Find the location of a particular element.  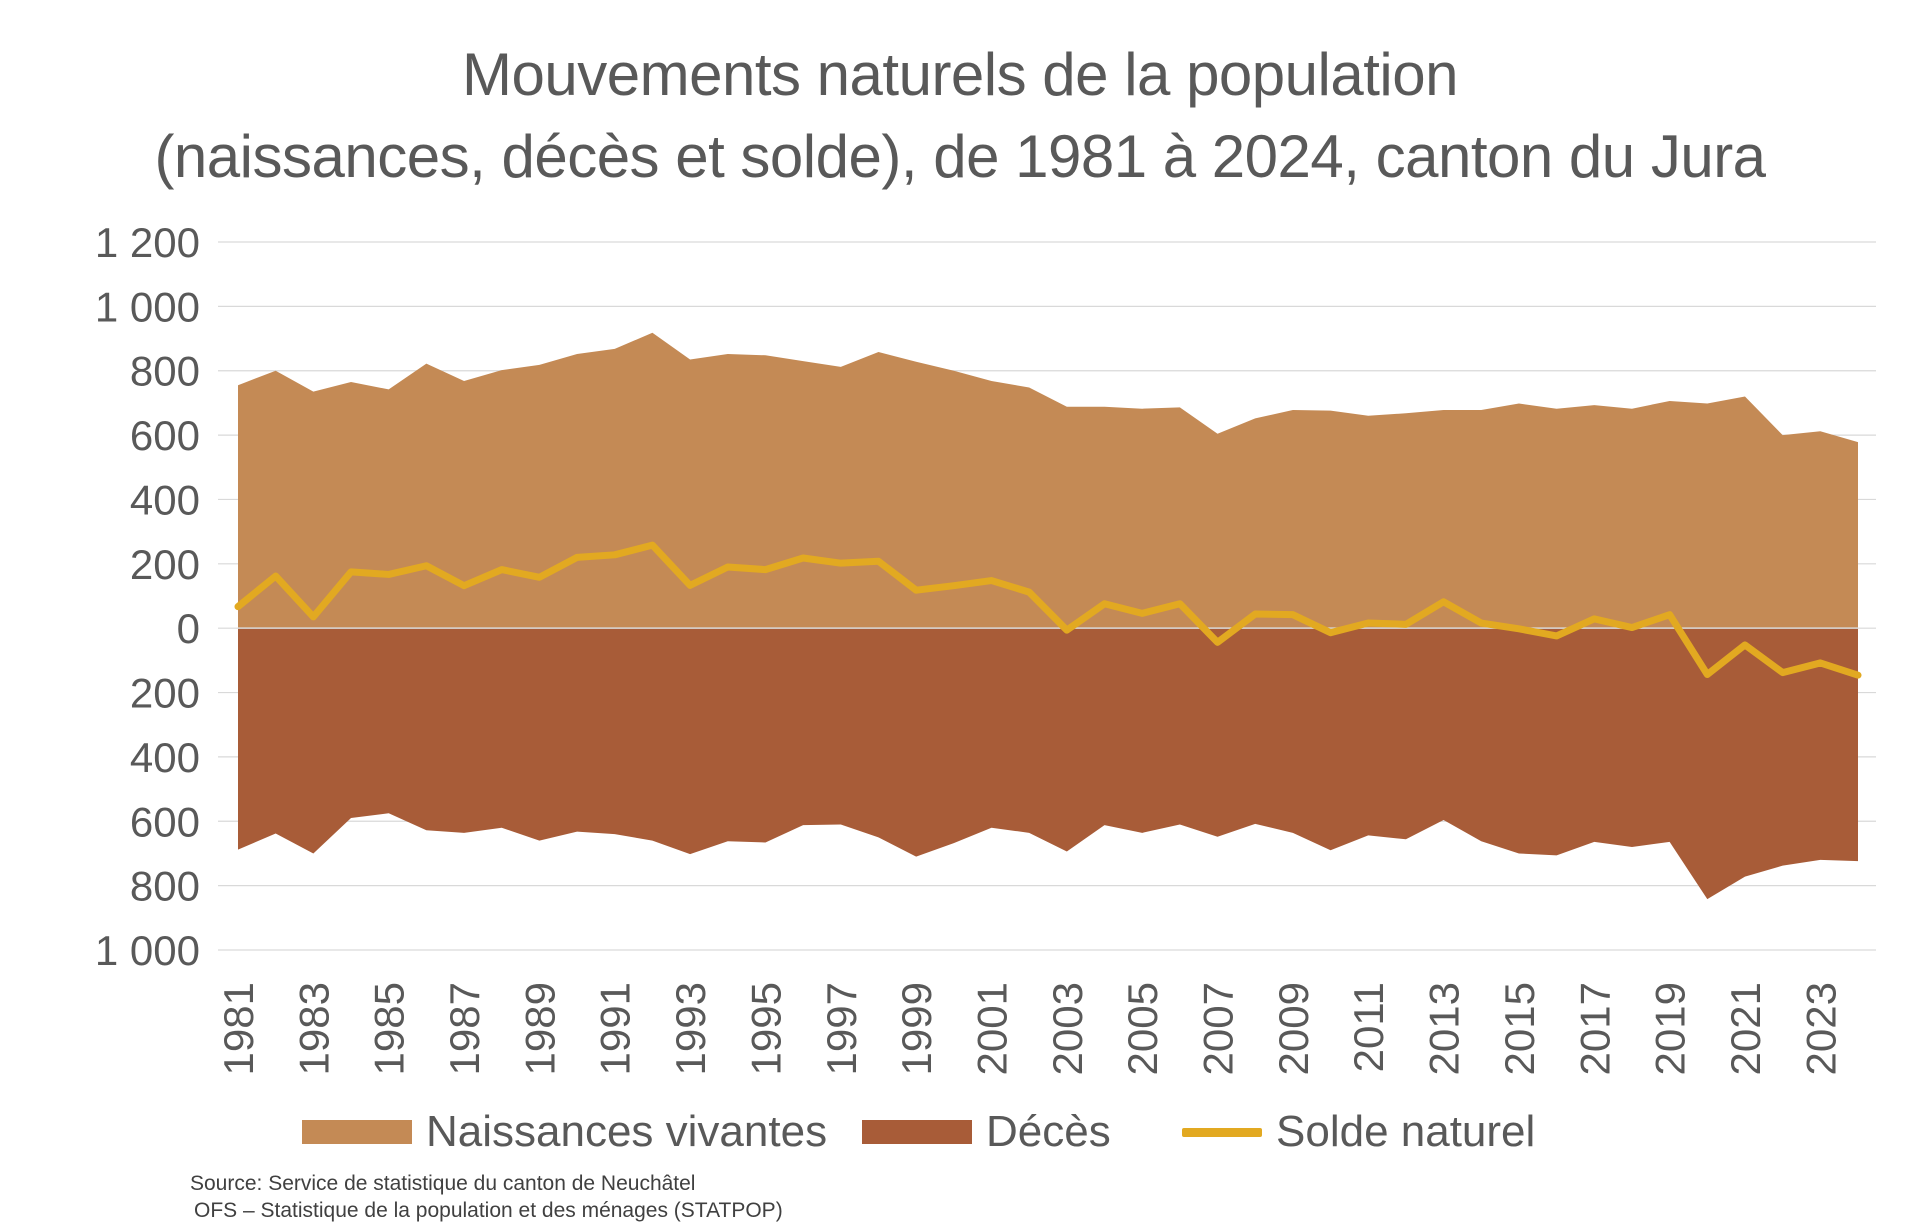

x-tick-label: 1997 is located at coordinates (841, 1028).